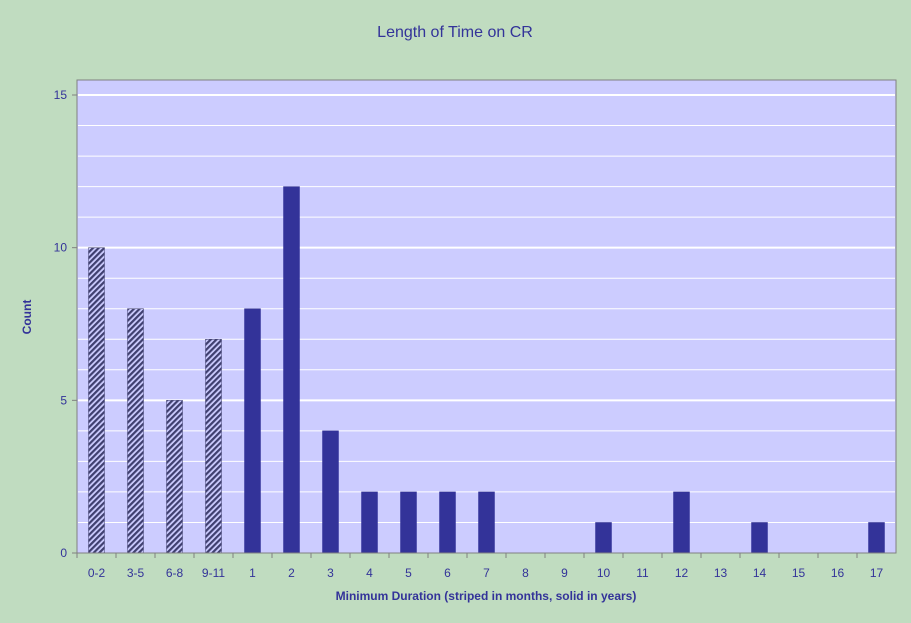 This screenshot has height=623, width=911. What do you see at coordinates (877, 573) in the screenshot?
I see `x-tick-label: 17` at bounding box center [877, 573].